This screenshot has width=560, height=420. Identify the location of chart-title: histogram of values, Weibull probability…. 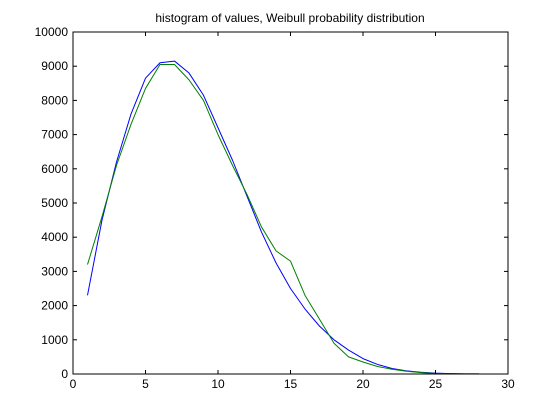
(289, 18).